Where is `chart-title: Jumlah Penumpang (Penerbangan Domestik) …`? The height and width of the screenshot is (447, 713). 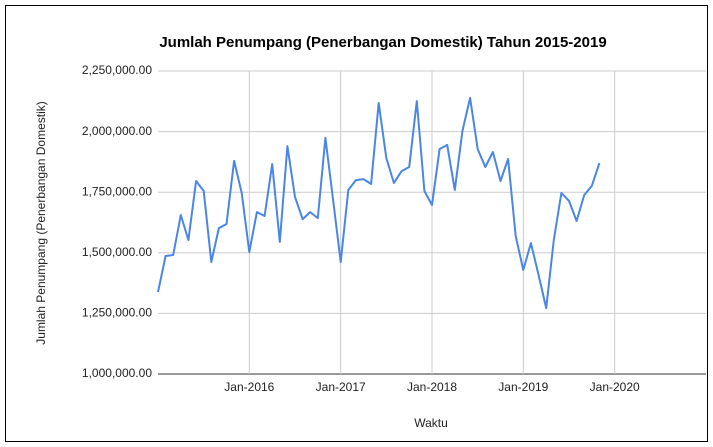
chart-title: Jumlah Penumpang (Penerbangan Domestik) … is located at coordinates (382, 42).